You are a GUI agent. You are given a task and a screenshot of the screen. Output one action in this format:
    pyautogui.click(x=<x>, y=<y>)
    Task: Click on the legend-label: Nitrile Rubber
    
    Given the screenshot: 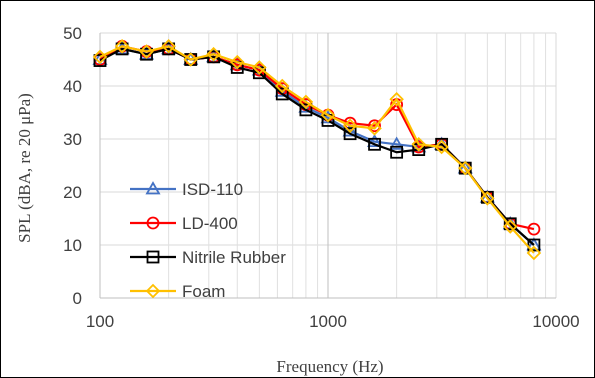 What is the action you would take?
    pyautogui.click(x=234, y=257)
    